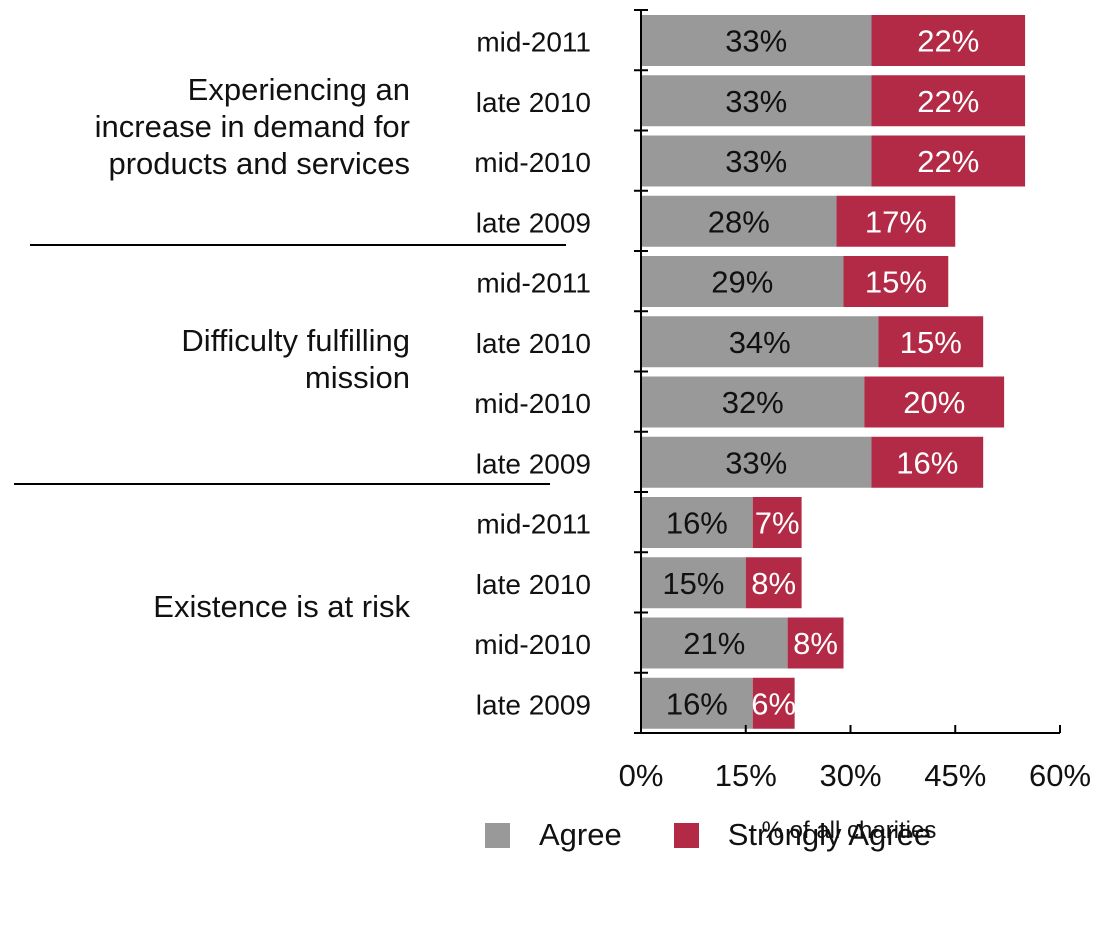 The image size is (1103, 939). I want to click on legend-swatch-strongly-agree, so click(686, 835).